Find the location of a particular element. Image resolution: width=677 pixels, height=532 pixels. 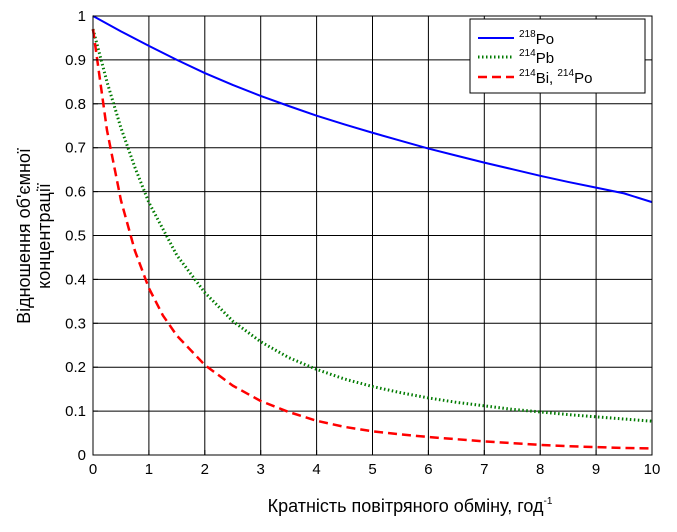

y-axis-label: Відношення об'ємної концентрації is located at coordinates (34, 236).